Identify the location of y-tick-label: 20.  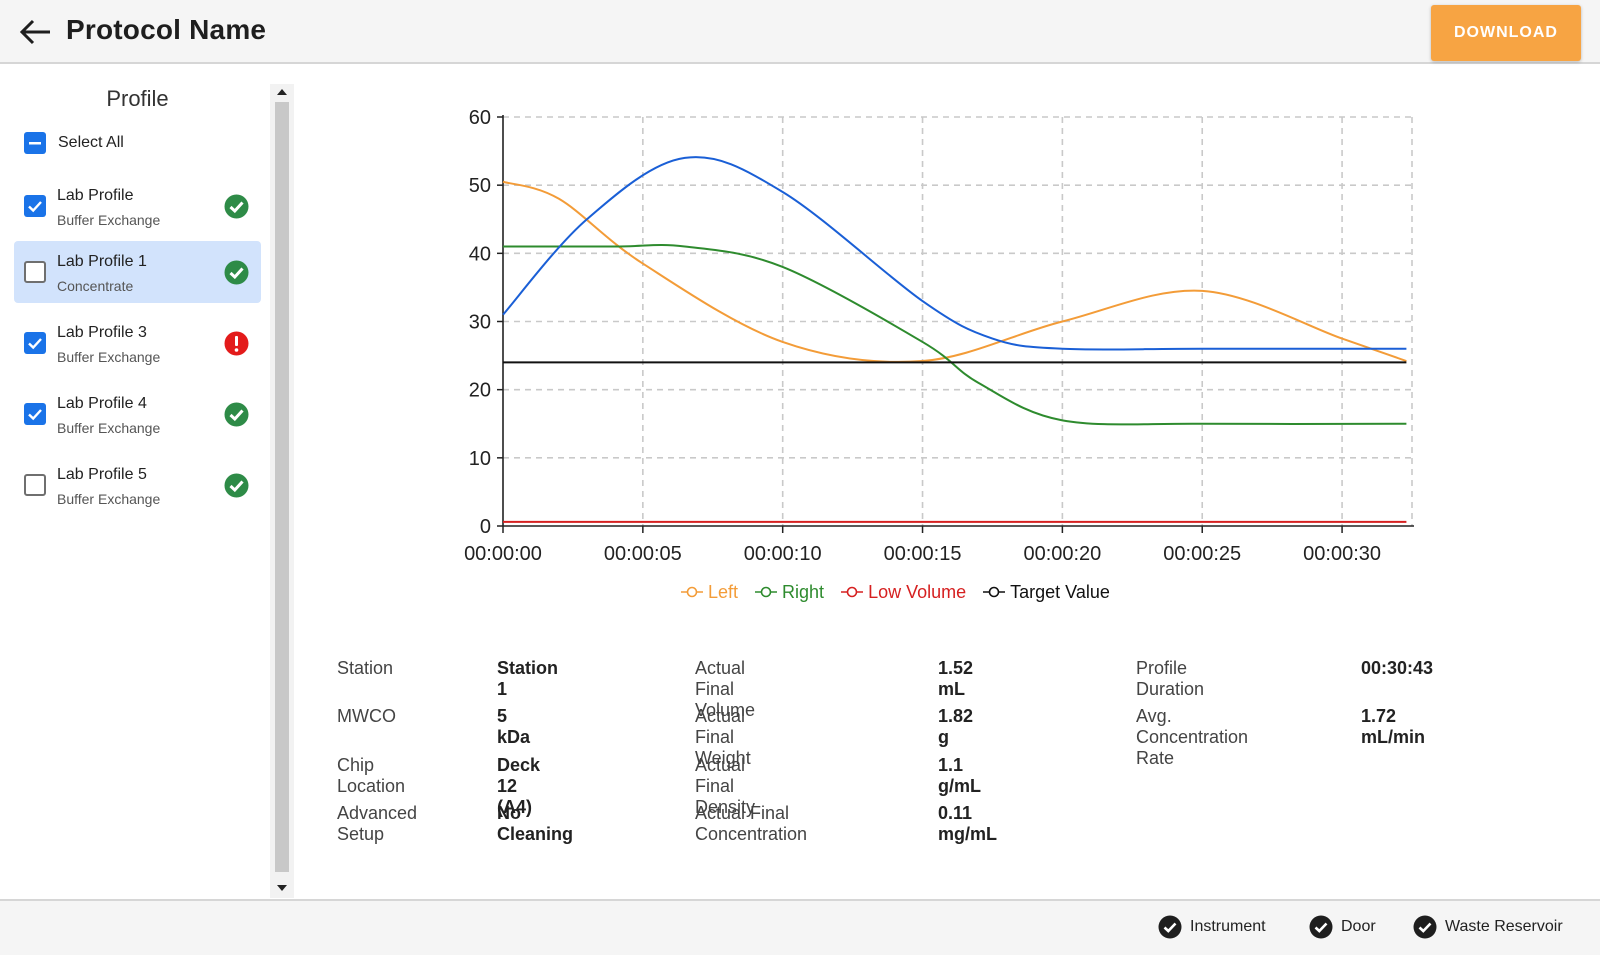
(480, 391).